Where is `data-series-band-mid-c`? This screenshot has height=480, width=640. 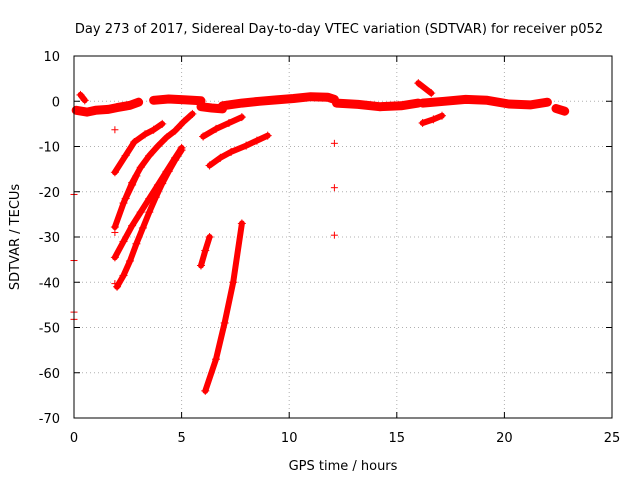
data-series-band-mid-c is located at coordinates (278, 101).